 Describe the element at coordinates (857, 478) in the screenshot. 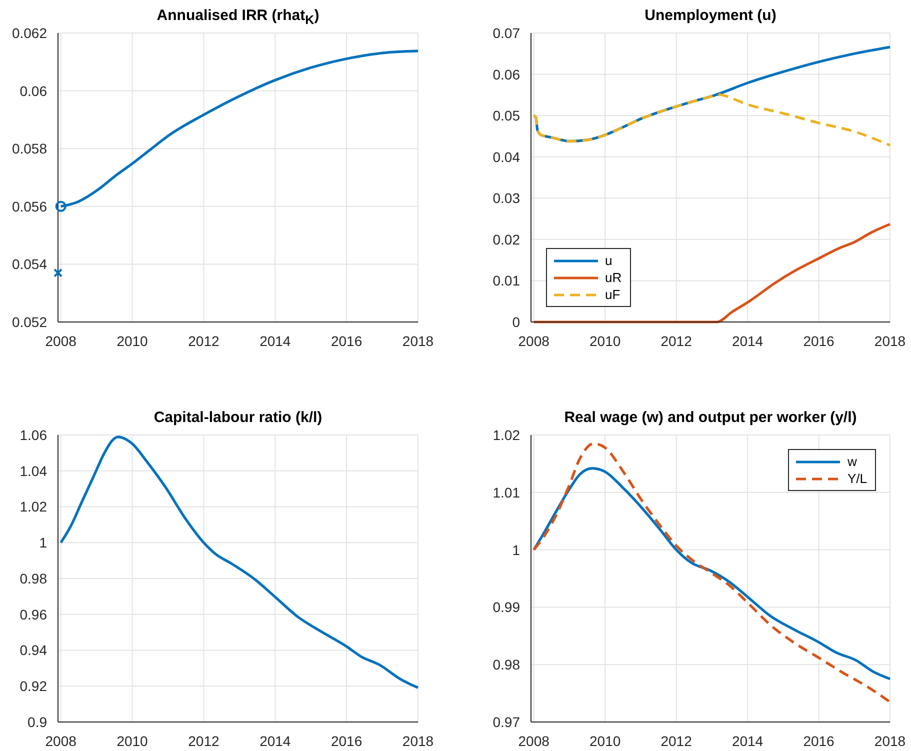

I see `legend-label: Y/L` at that location.